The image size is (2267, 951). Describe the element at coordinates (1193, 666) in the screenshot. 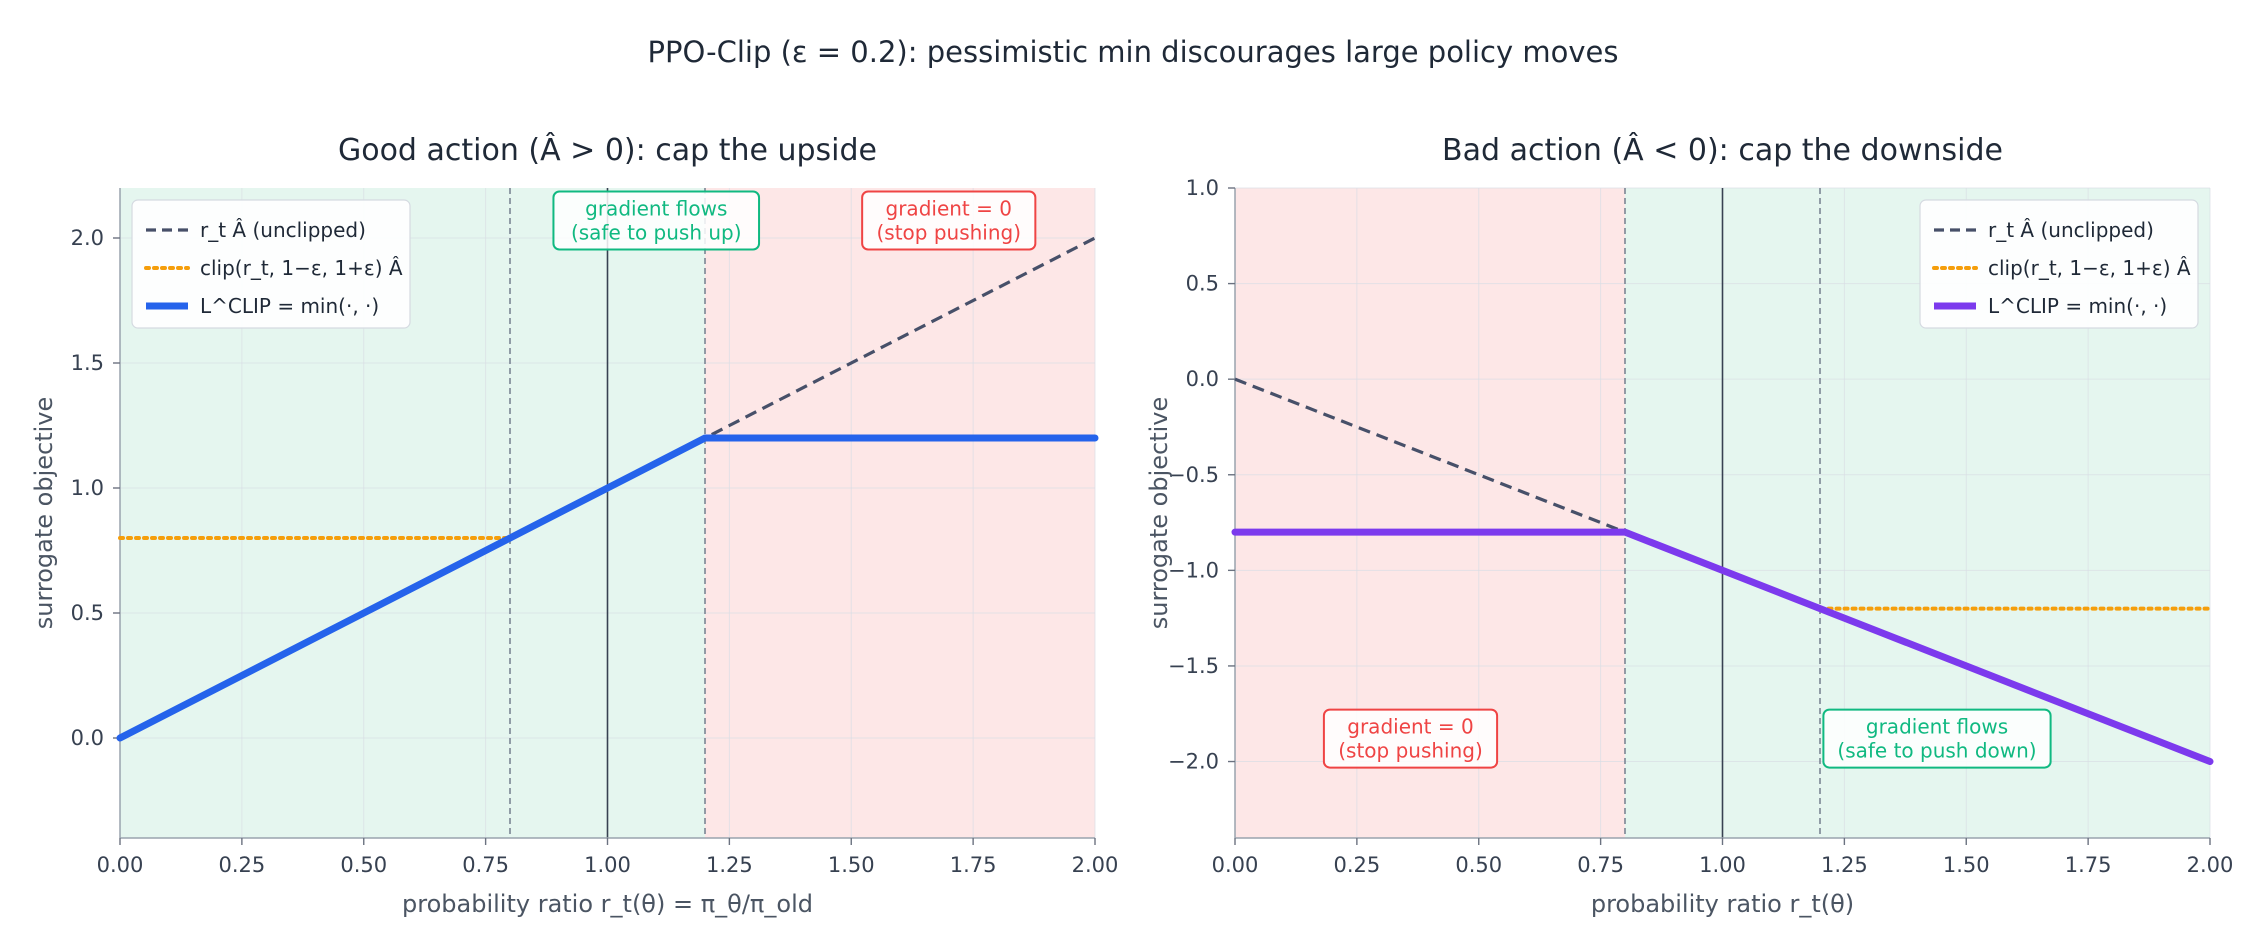

I see `y-tick-label: −1.5` at that location.